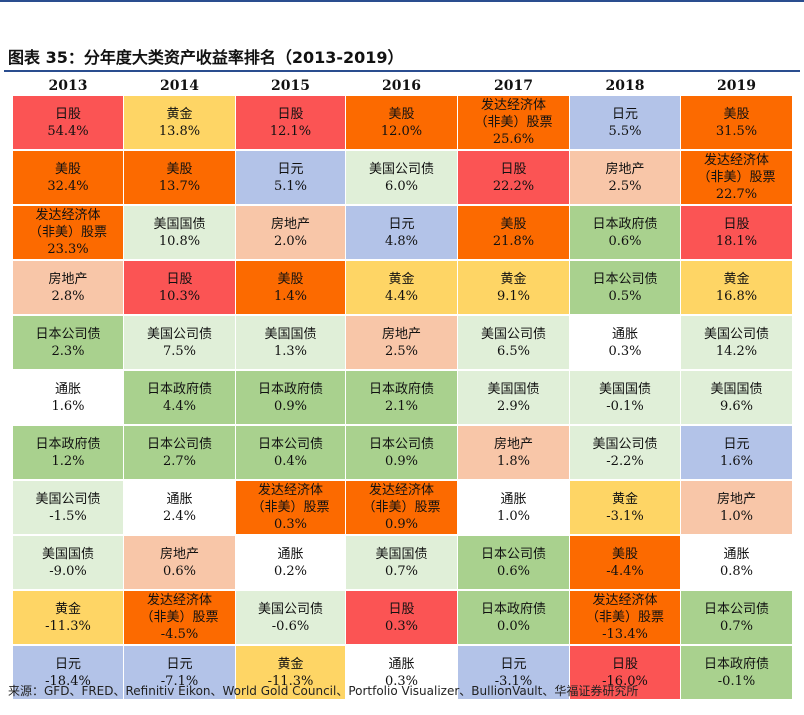 The width and height of the screenshot is (804, 715). Describe the element at coordinates (179, 122) in the screenshot. I see `ranking-cell: 黄金 13.8%` at that location.